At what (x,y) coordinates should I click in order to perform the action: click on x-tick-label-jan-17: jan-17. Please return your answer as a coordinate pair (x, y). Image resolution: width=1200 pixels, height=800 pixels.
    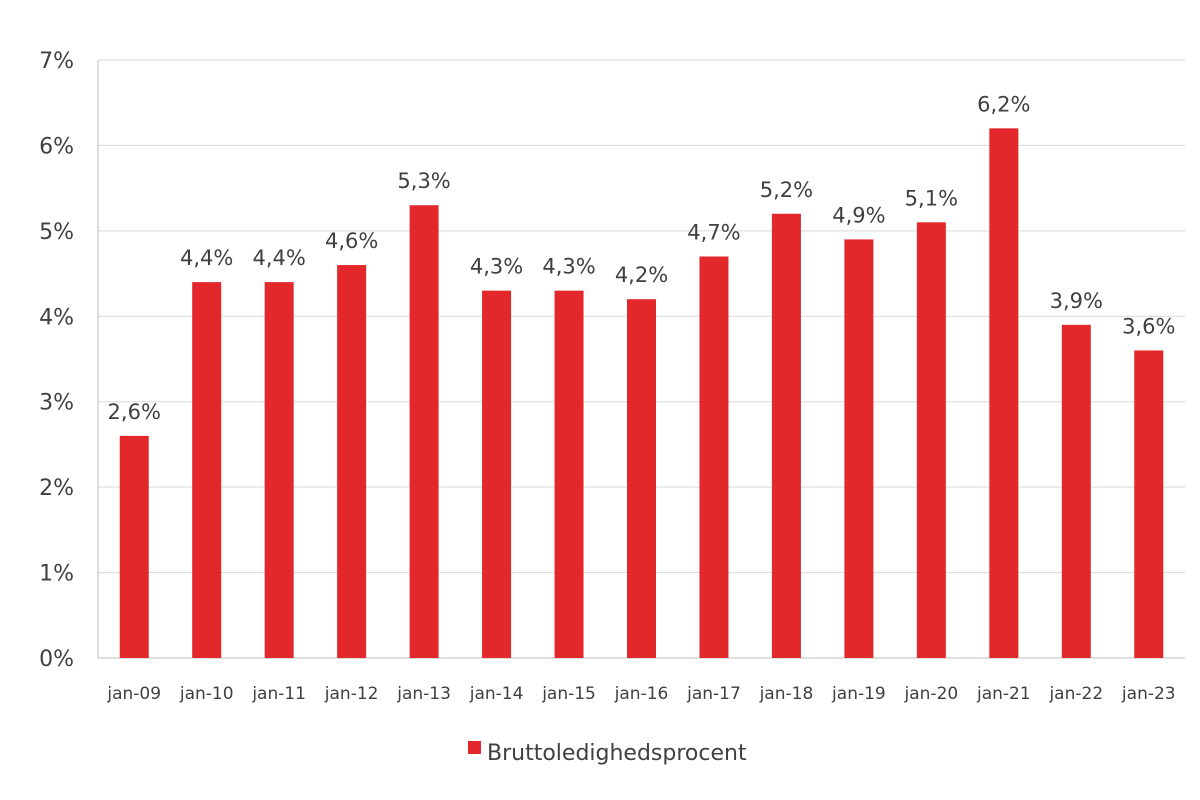
    Looking at the image, I should click on (713, 694).